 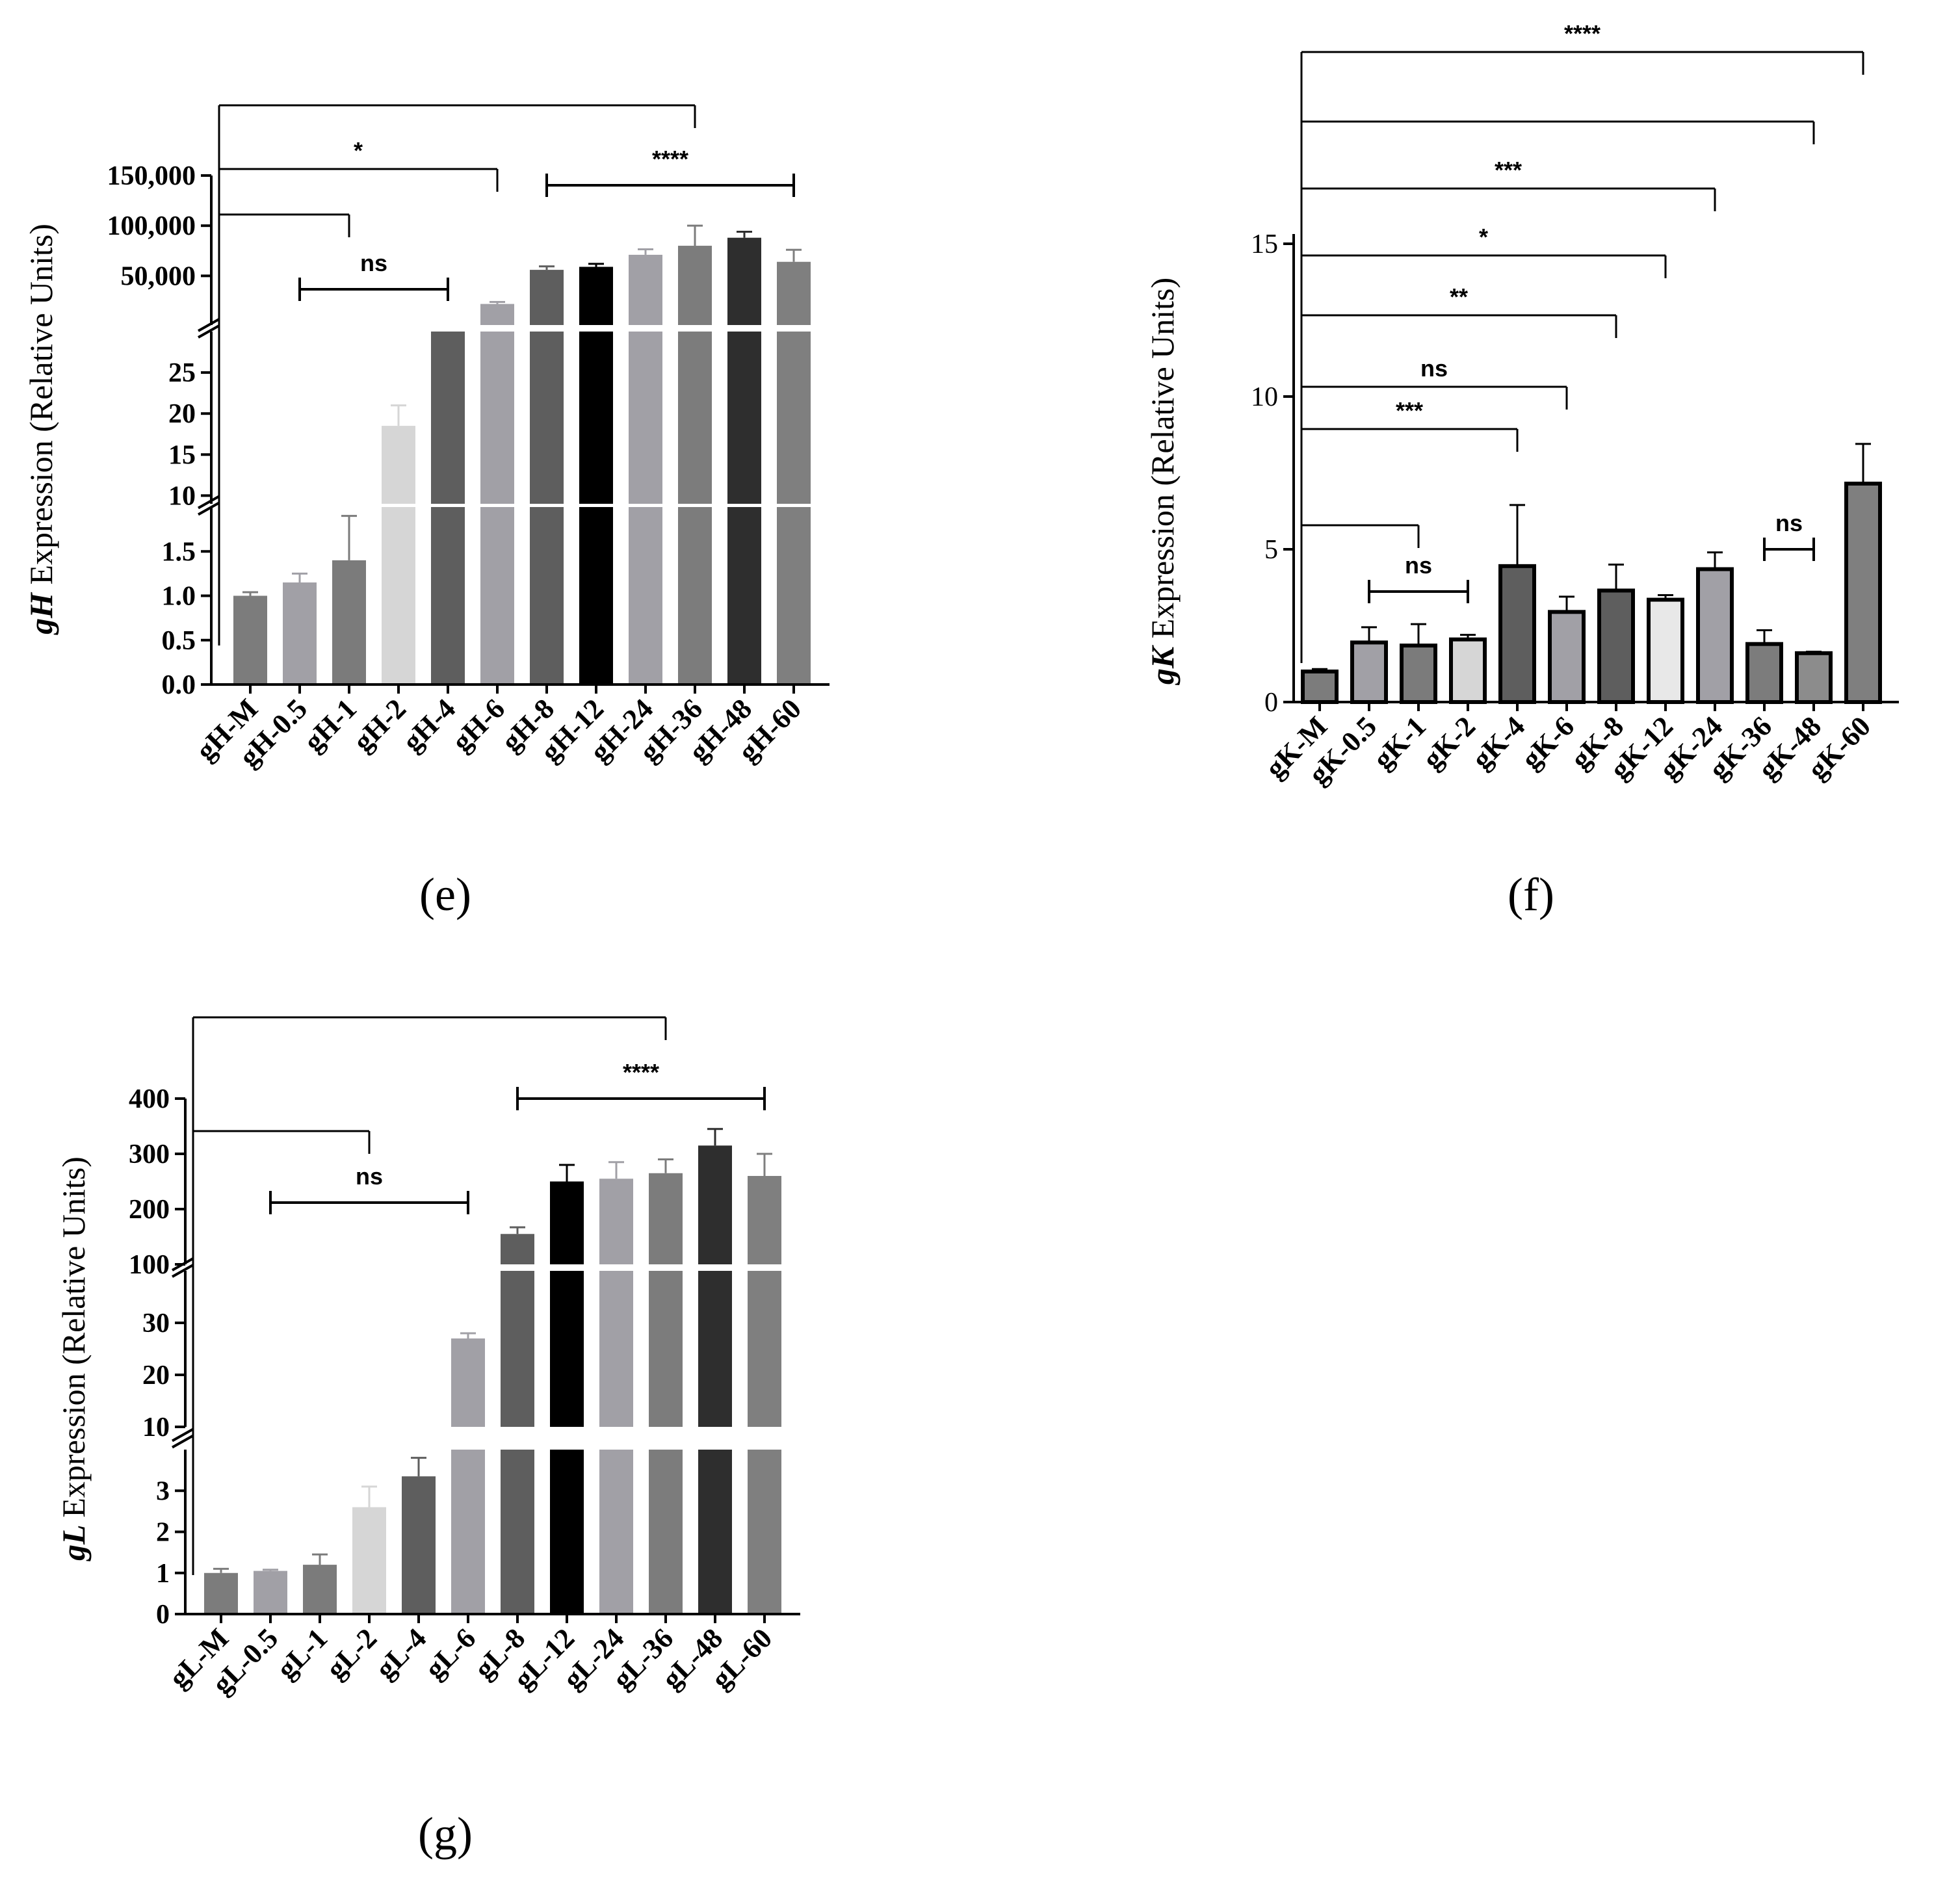 I want to click on panel-g-y-tick-label: 3, so click(x=163, y=1491).